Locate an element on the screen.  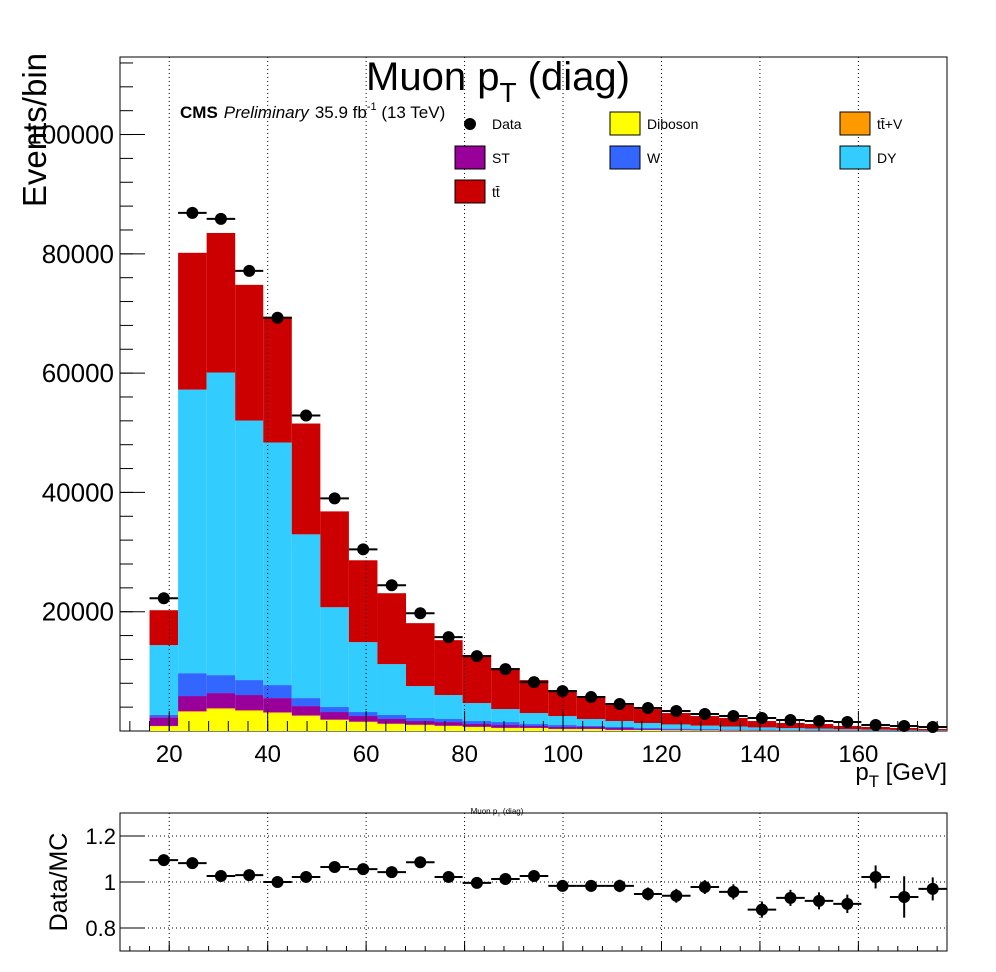
legend-label: Diboson is located at coordinates (672, 124).